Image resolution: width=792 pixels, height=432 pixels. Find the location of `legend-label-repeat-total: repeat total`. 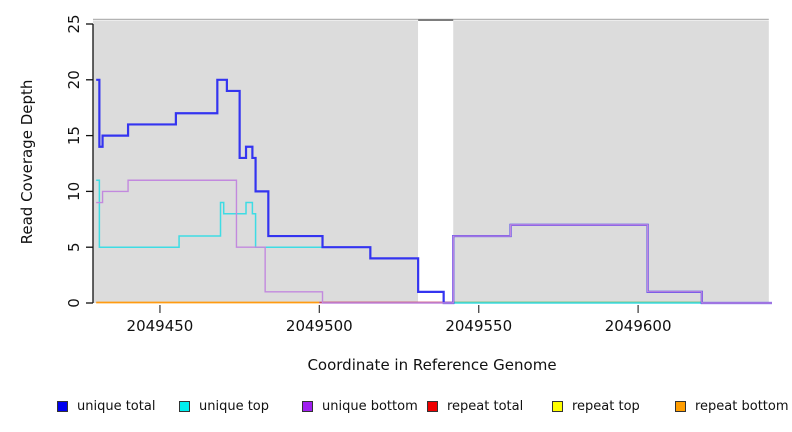

legend-label-repeat-total: repeat total is located at coordinates (485, 406).